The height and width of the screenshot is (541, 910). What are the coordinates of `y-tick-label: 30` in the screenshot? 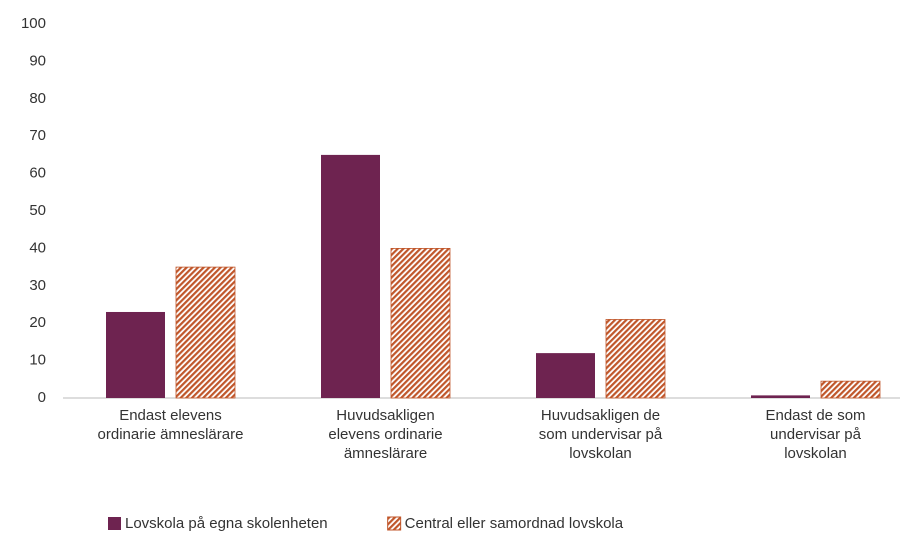 It's located at (37, 285).